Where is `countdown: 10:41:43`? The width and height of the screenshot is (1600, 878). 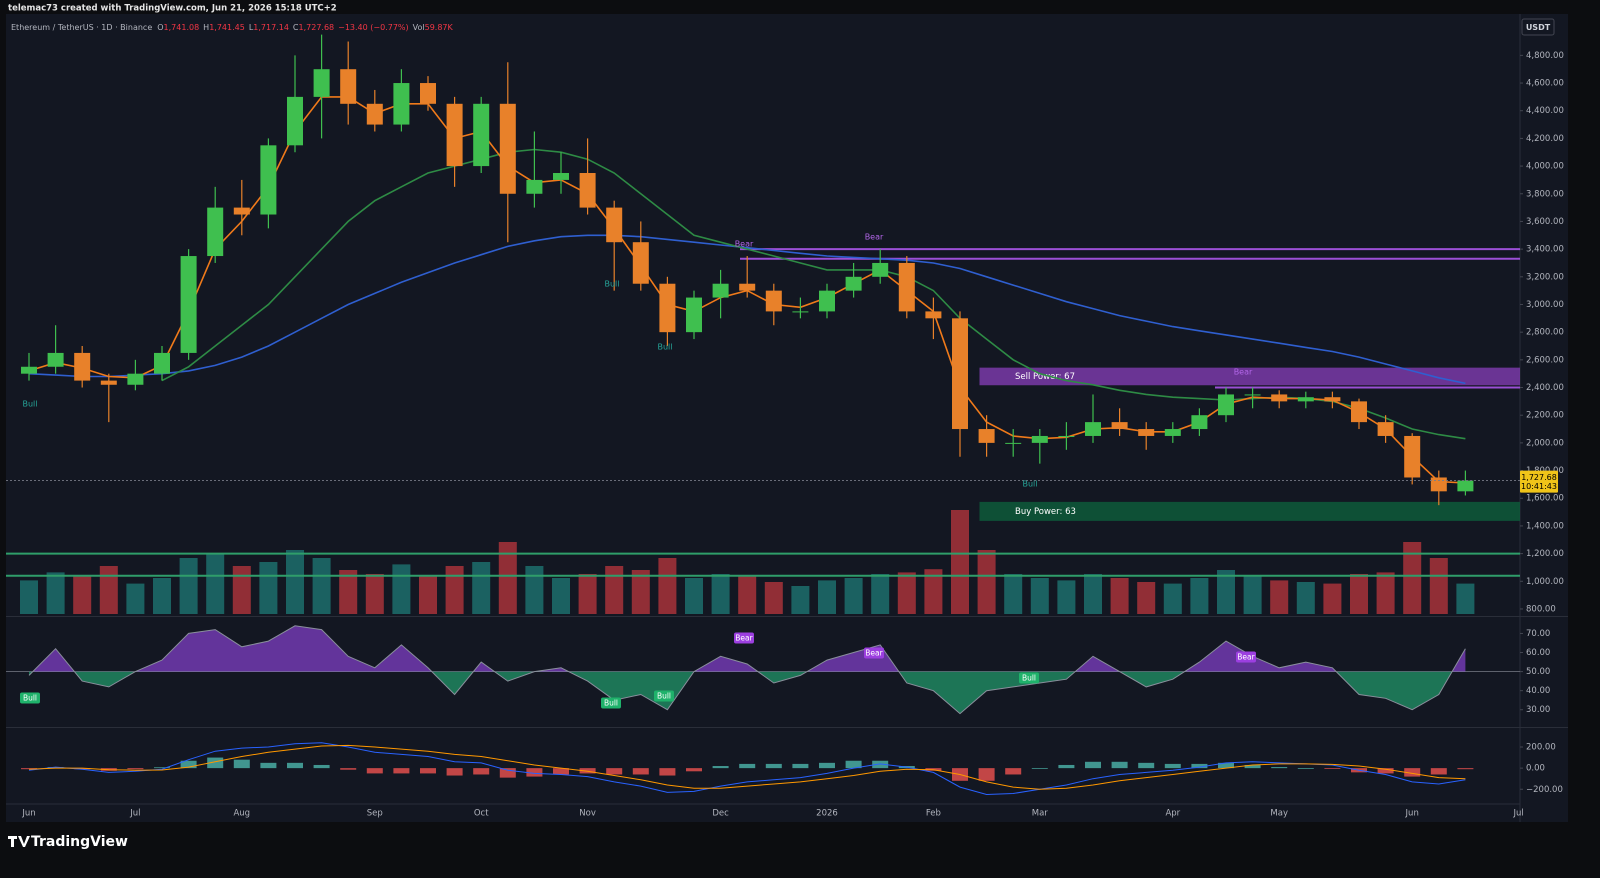
countdown: 10:41:43 is located at coordinates (1539, 486).